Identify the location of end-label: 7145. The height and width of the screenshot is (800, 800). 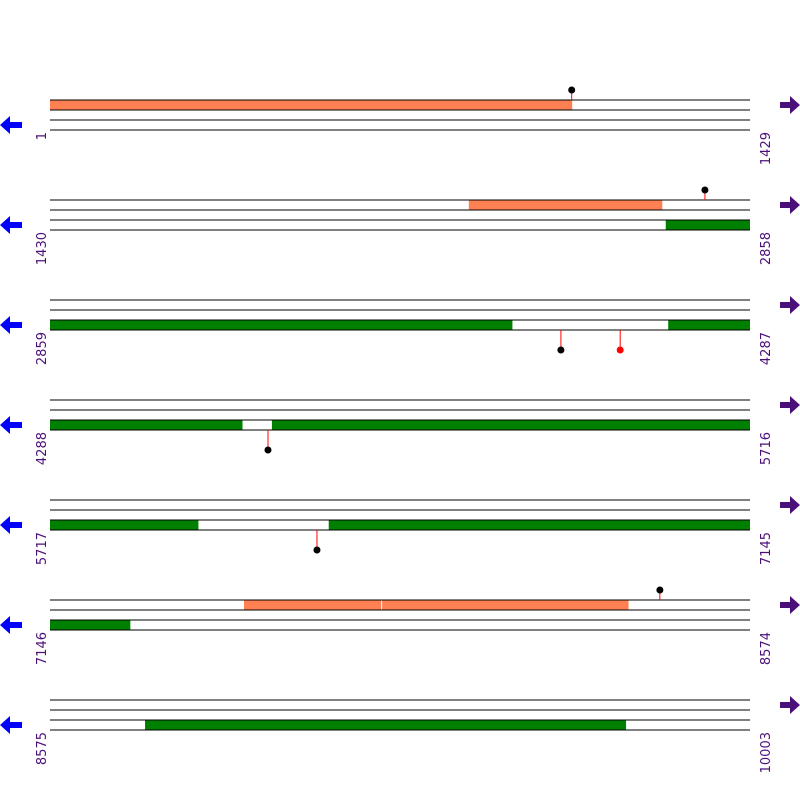
(766, 548).